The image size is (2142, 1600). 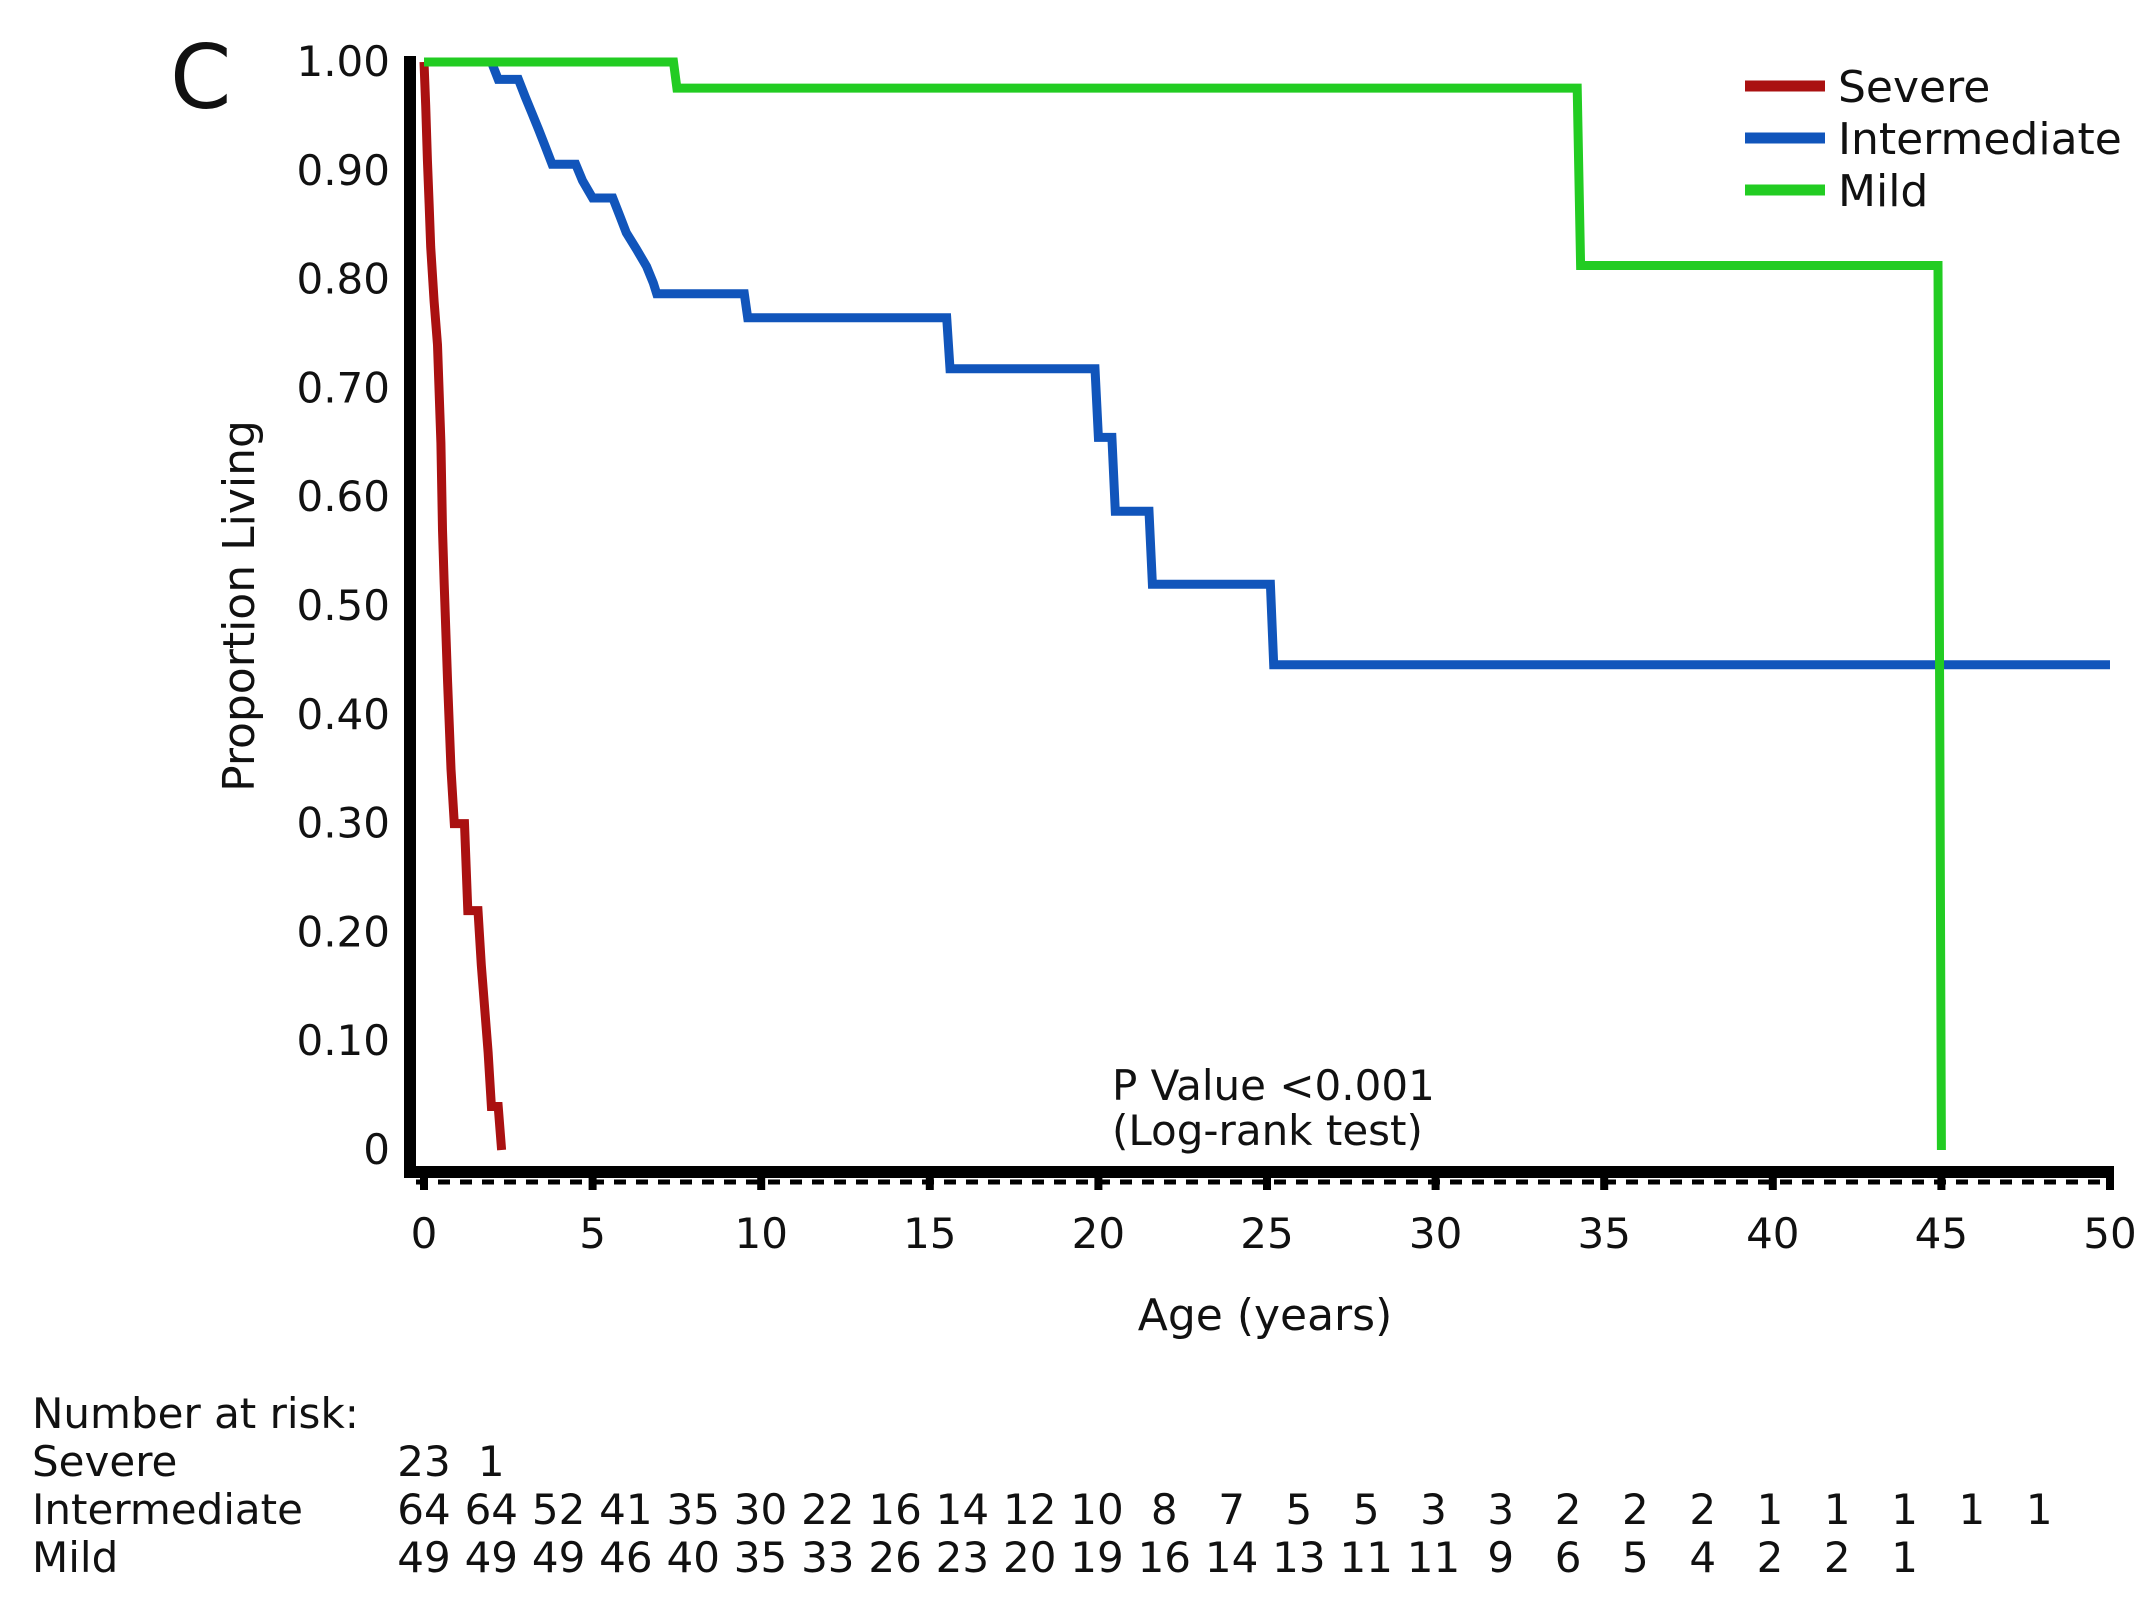 What do you see at coordinates (760, 1509) in the screenshot?
I see `risk-cell: 30` at bounding box center [760, 1509].